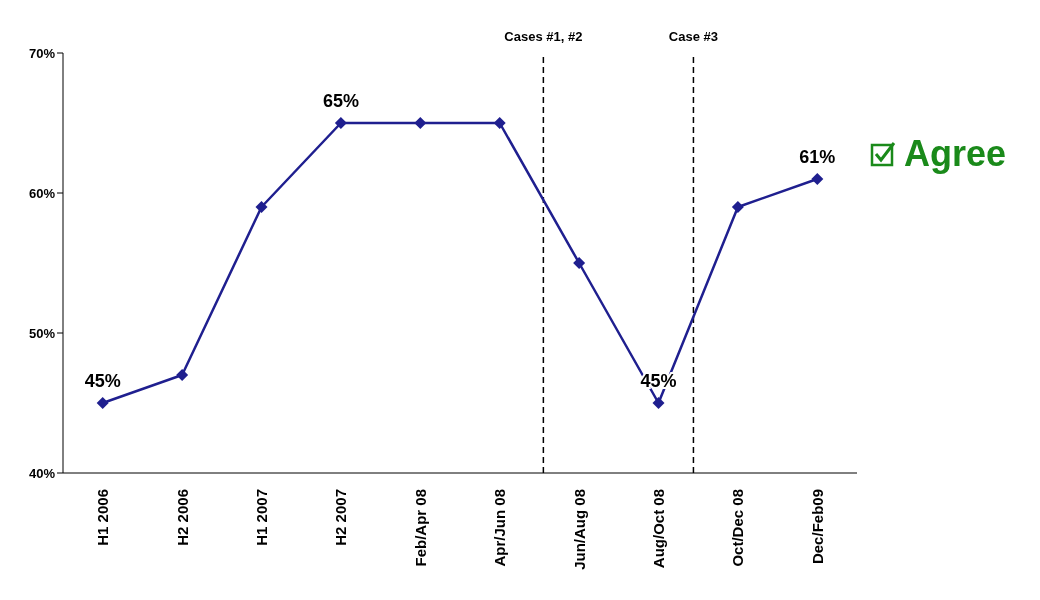  I want to click on y-tick-label: 70%, so click(42, 53).